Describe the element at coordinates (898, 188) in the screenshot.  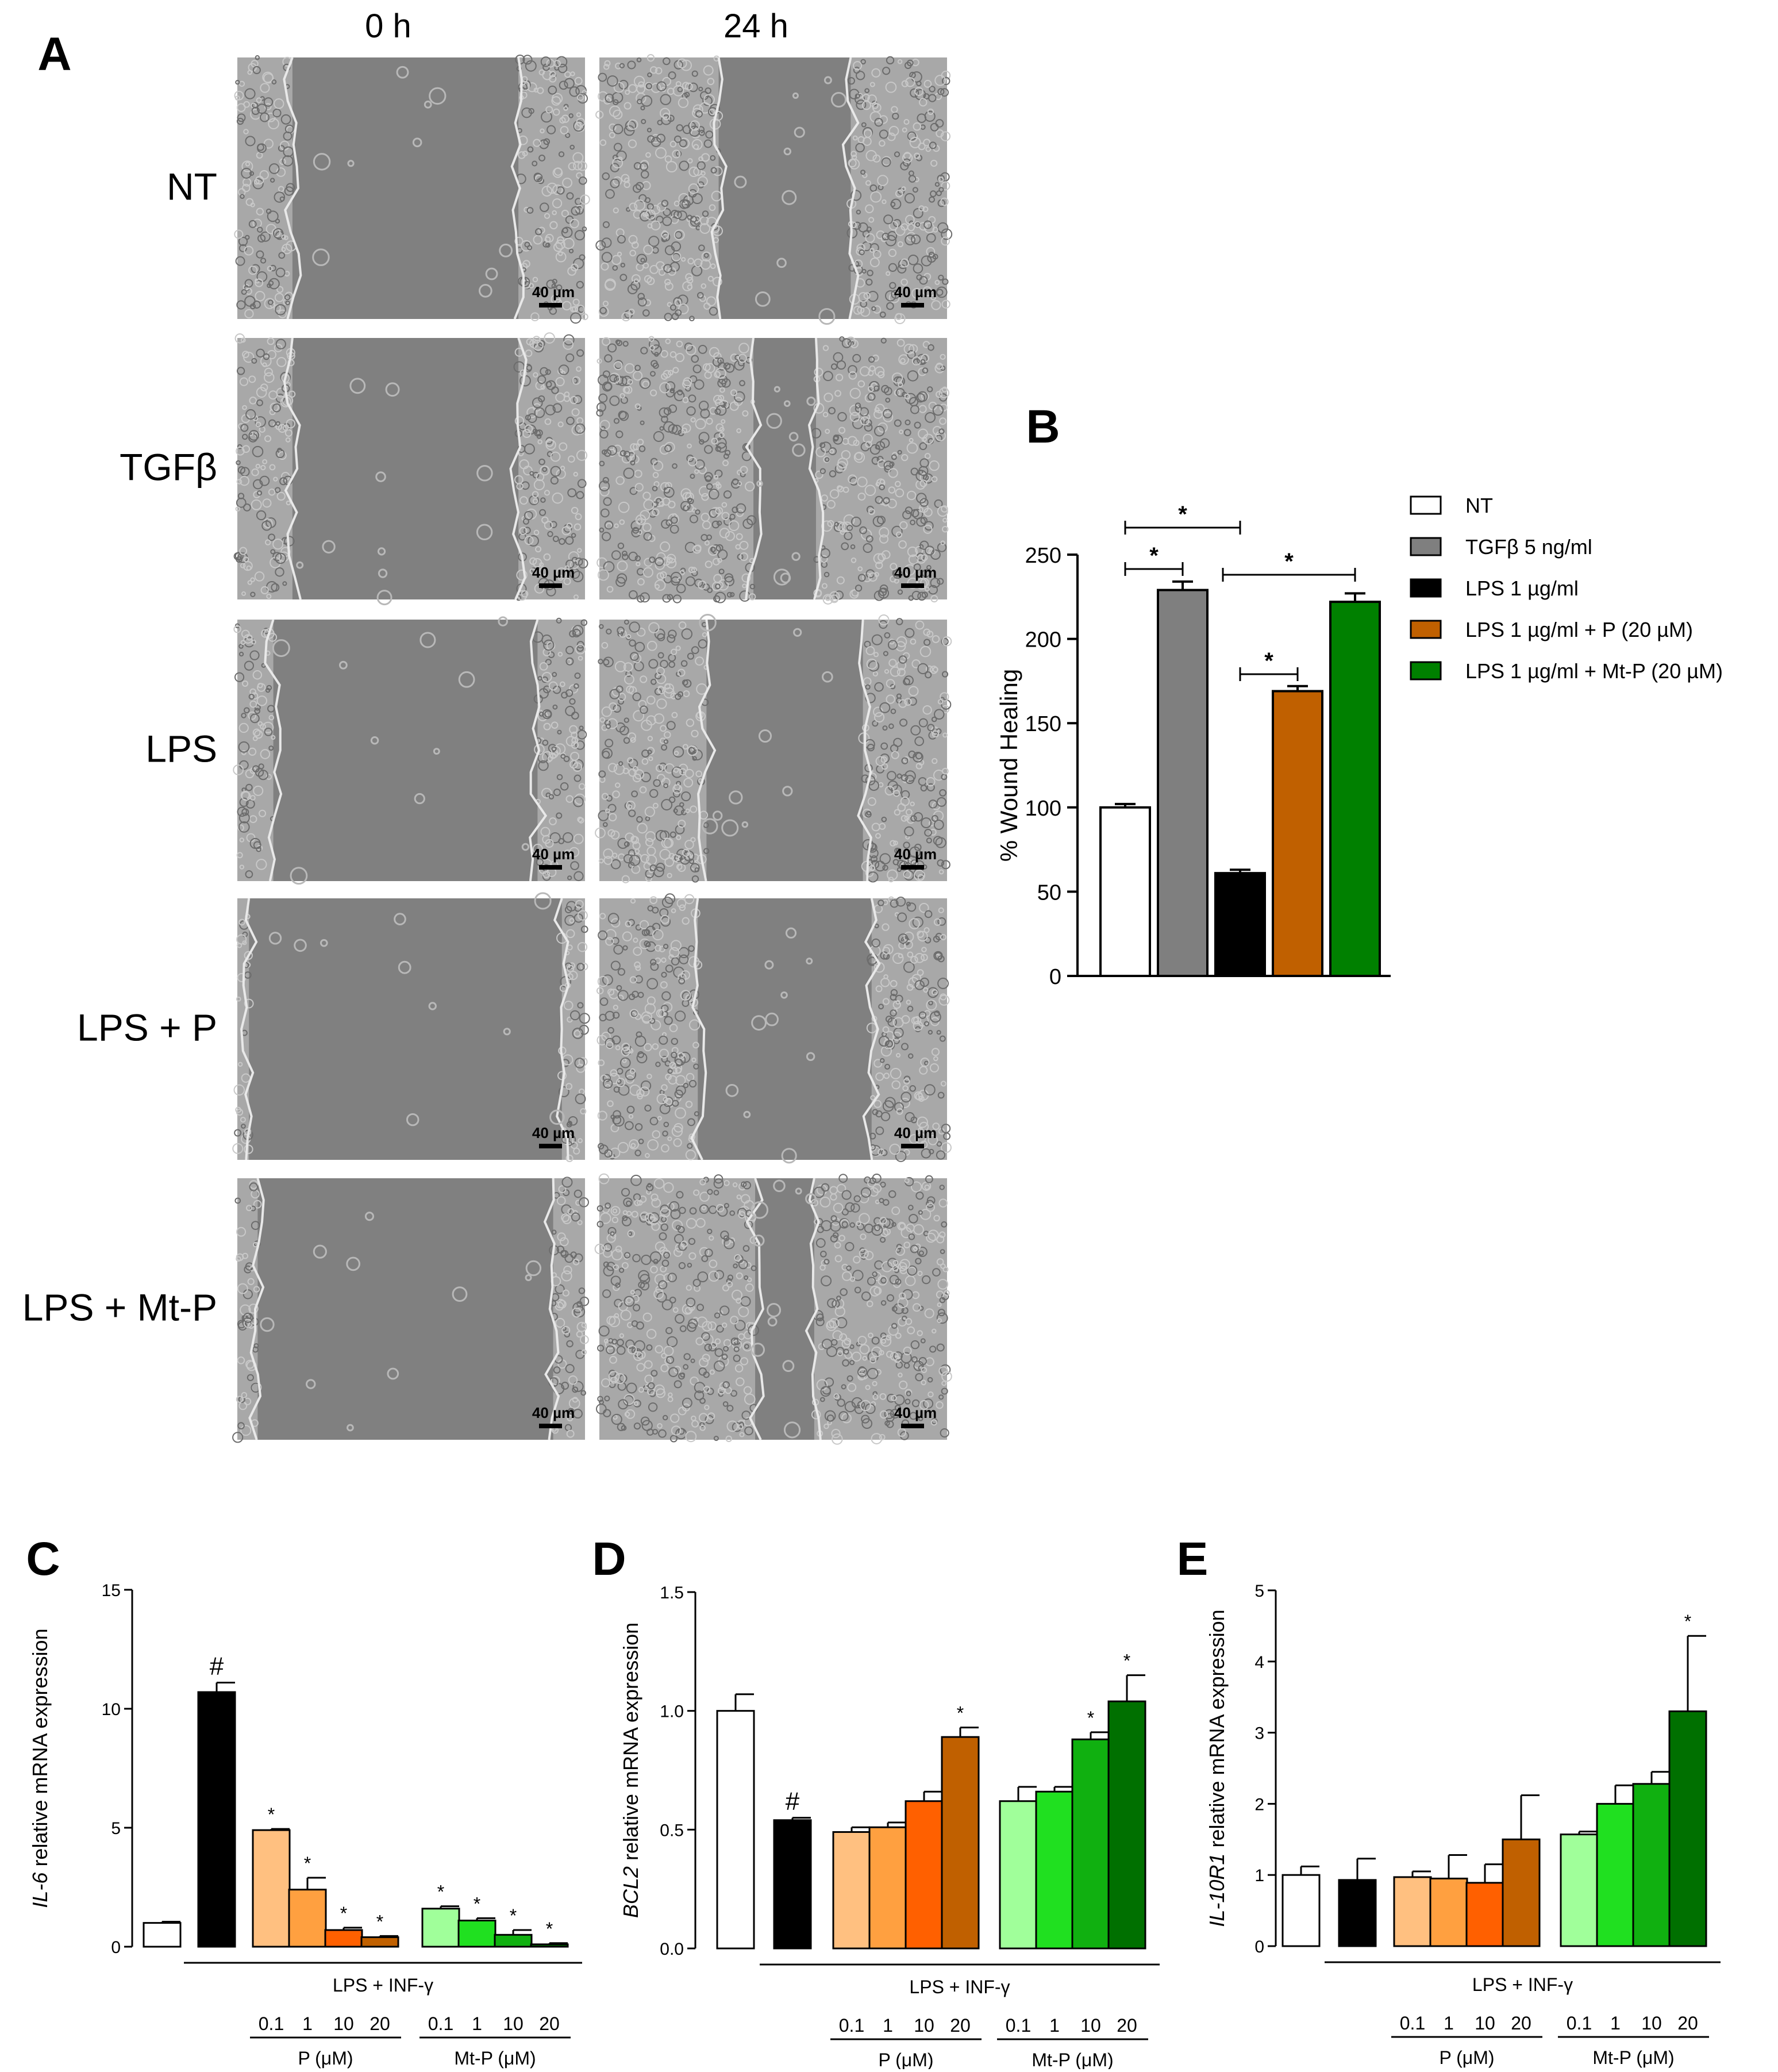
I see `cell-sheet` at that location.